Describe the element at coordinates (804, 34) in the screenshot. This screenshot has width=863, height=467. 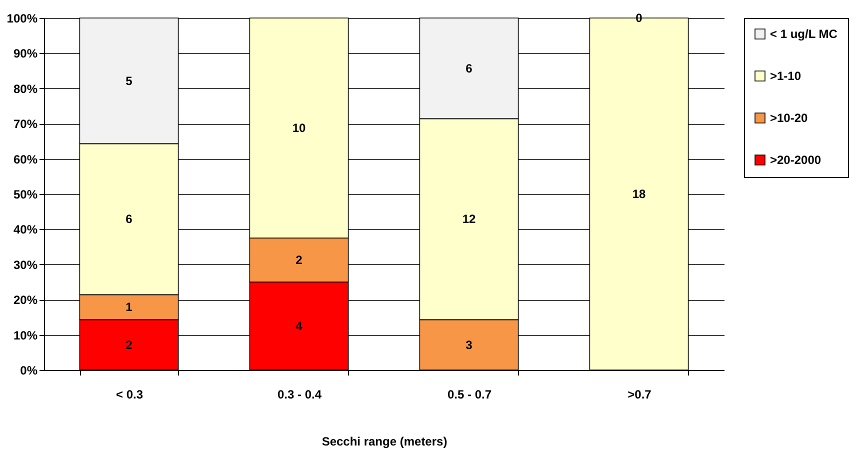
I see `legend-label: < 1 ug/L MC` at that location.